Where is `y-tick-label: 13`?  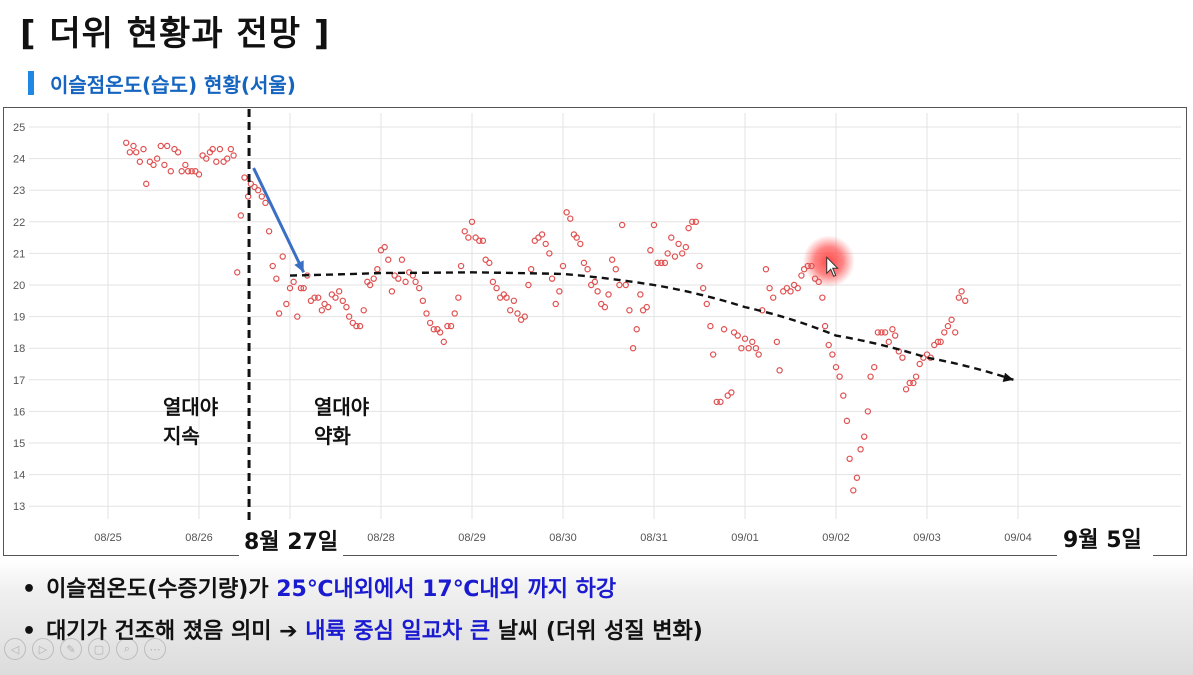 y-tick-label: 13 is located at coordinates (19, 507).